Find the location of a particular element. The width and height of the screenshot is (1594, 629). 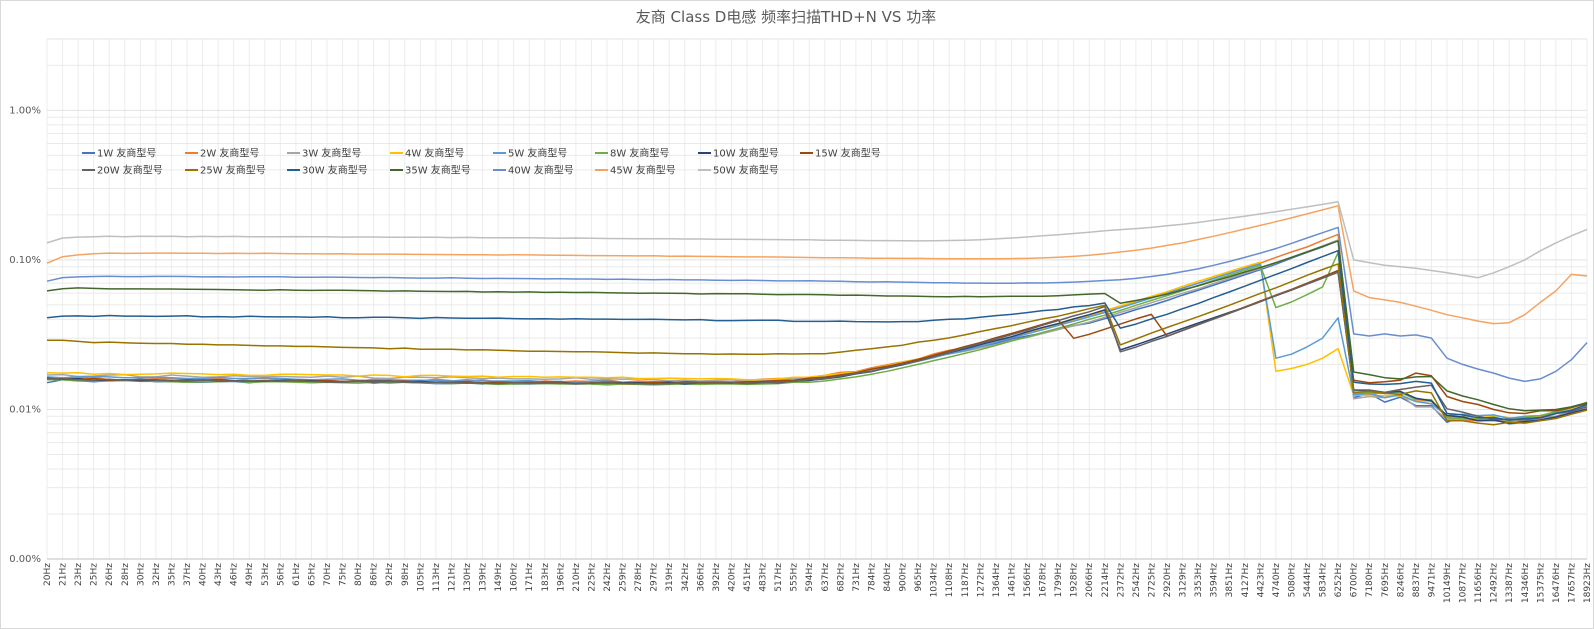

x-tick-label: 13387Hz is located at coordinates (1510, 583).